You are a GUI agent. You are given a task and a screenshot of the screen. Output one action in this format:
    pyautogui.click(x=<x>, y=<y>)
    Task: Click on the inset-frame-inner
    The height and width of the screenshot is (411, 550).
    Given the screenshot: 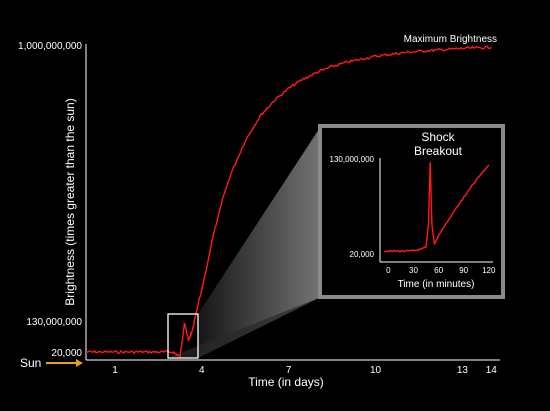 What is the action you would take?
    pyautogui.click(x=411, y=211)
    